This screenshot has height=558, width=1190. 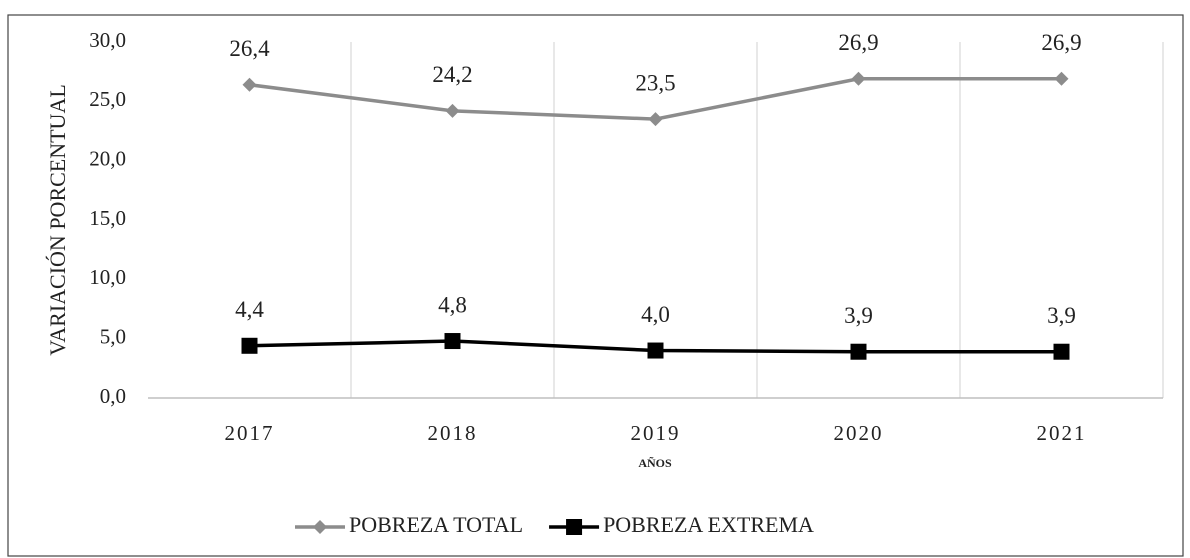 What do you see at coordinates (452, 74) in the screenshot?
I see `data-label: 24,2` at bounding box center [452, 74].